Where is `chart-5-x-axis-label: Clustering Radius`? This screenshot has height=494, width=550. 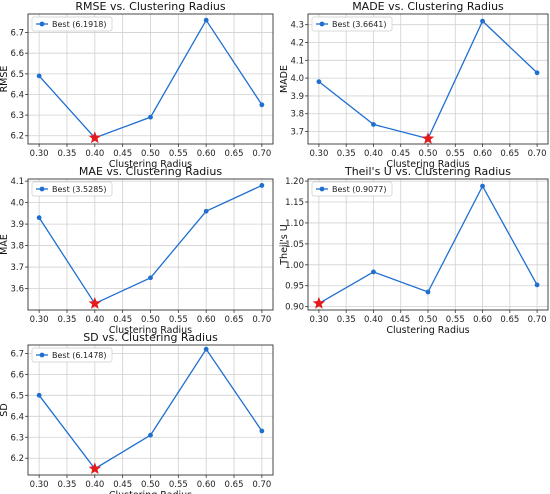 chart-5-x-axis-label: Clustering Radius is located at coordinates (150, 492).